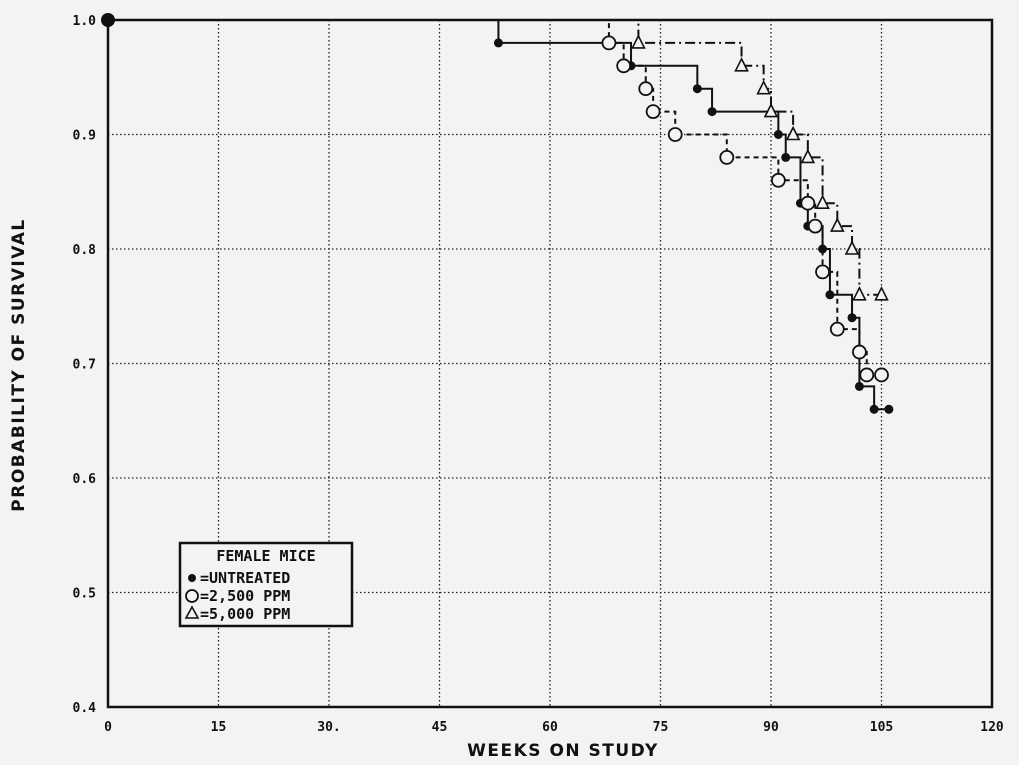 This screenshot has height=765, width=1019. Describe the element at coordinates (219, 727) in the screenshot. I see `x-tick-label: 15` at that location.